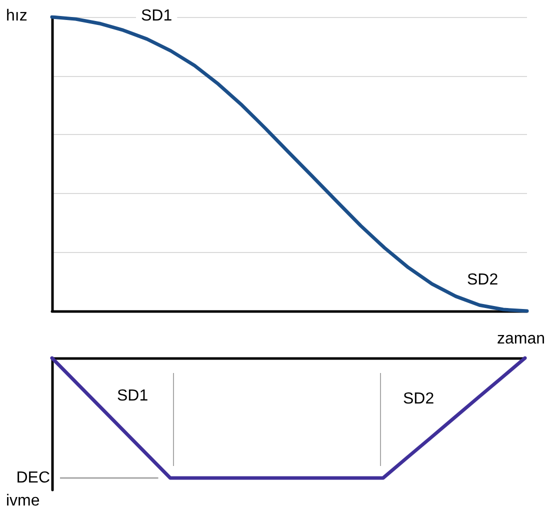 The width and height of the screenshot is (547, 517). Describe the element at coordinates (17, 16) in the screenshot. I see `y-axis-title: hız` at that location.